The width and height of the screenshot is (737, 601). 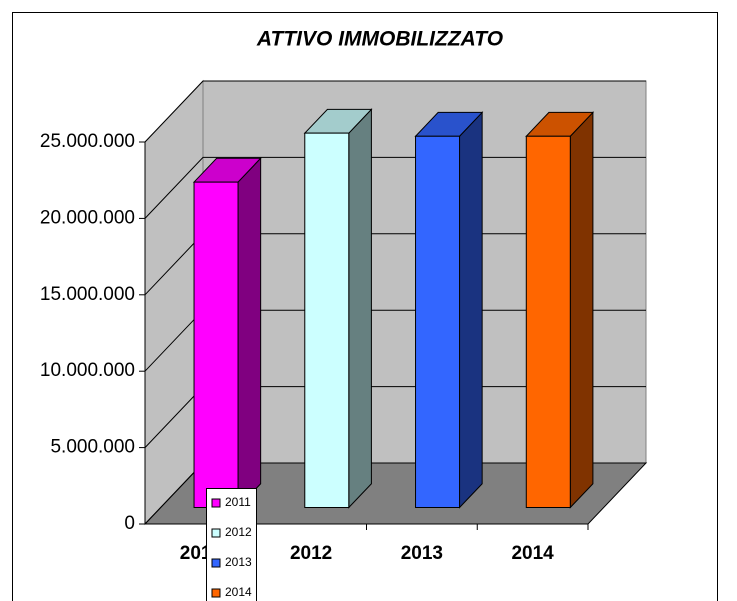 I want to click on legend-label: 2011, so click(x=238, y=502).